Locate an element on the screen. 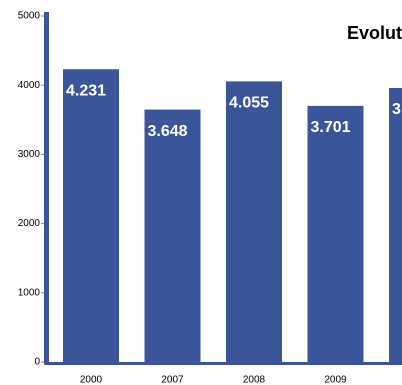 The image size is (402, 385). x-tick-label: 2000 is located at coordinates (91, 380).